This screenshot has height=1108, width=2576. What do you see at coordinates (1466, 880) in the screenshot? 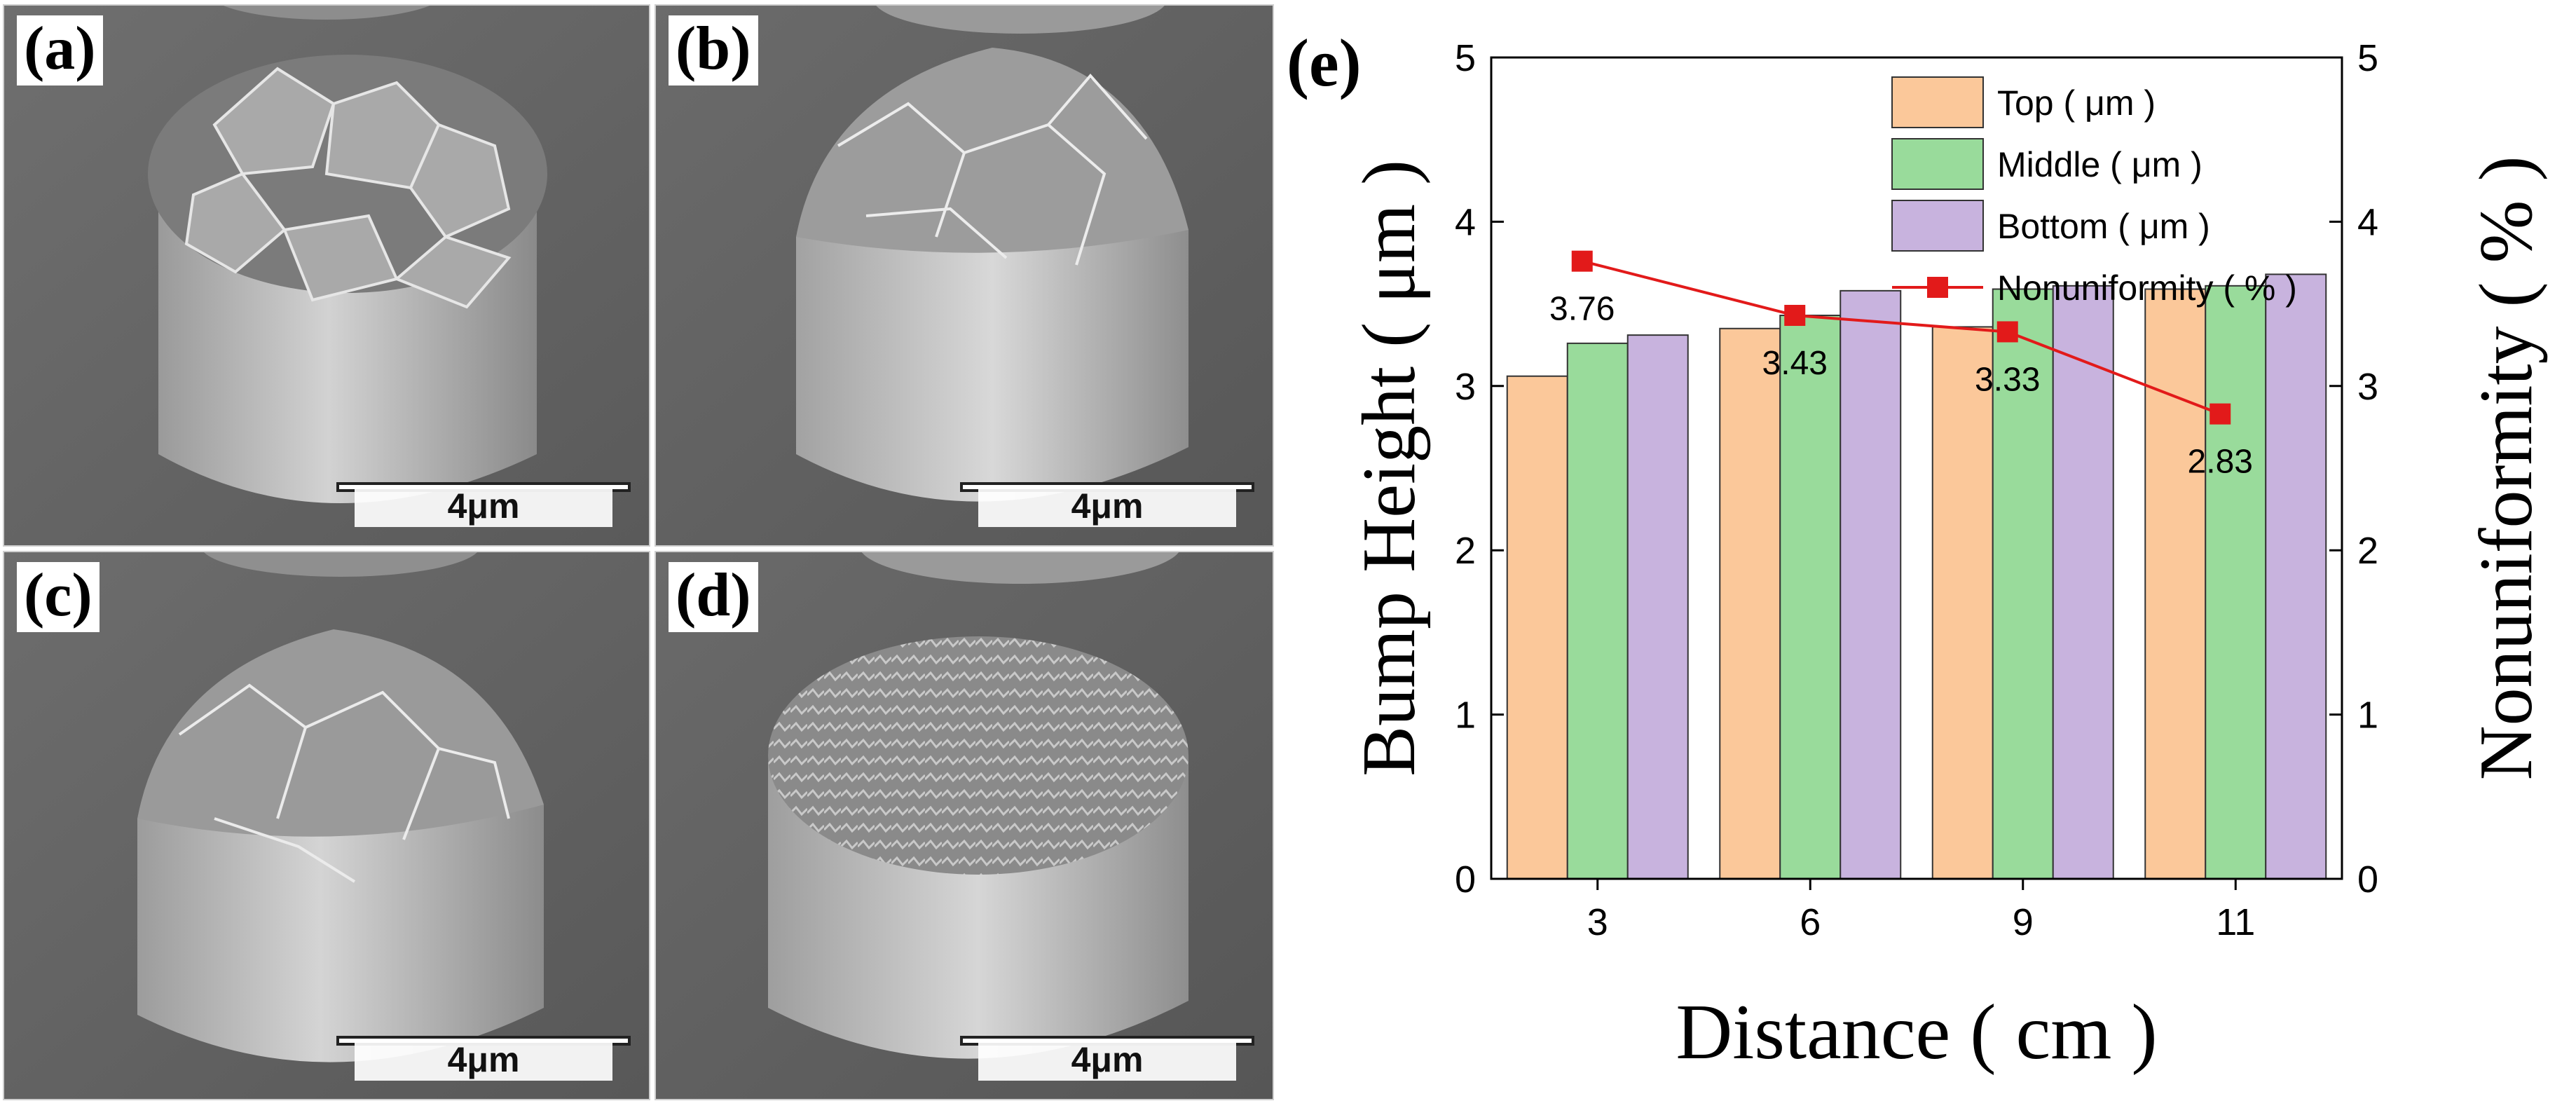
I see `y-tick-label: 0` at bounding box center [1466, 880].